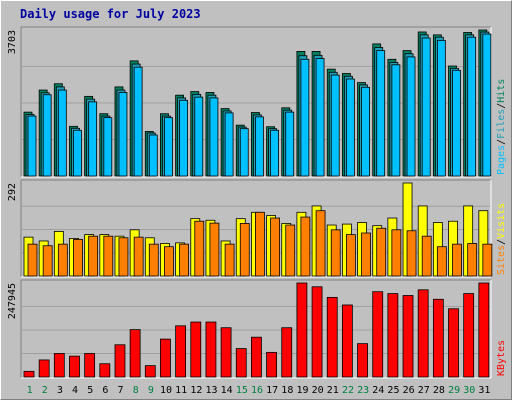 The height and width of the screenshot is (400, 512). What do you see at coordinates (333, 390) in the screenshot?
I see `x-tick-label-21: 21` at bounding box center [333, 390].